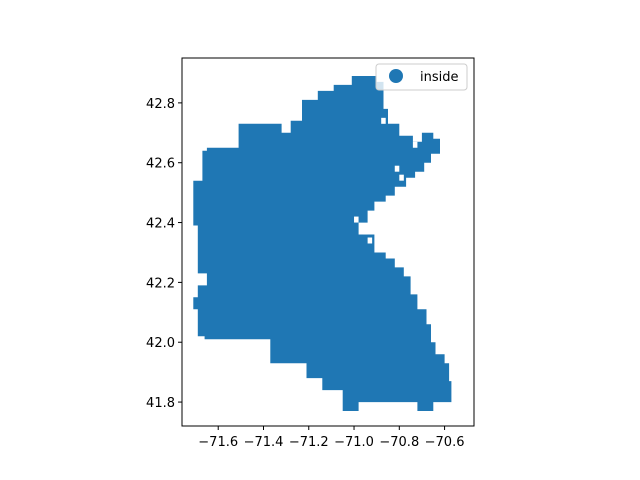 This screenshot has height=480, width=640. What do you see at coordinates (445, 442) in the screenshot?
I see `x-tick-label: −70.6` at bounding box center [445, 442].